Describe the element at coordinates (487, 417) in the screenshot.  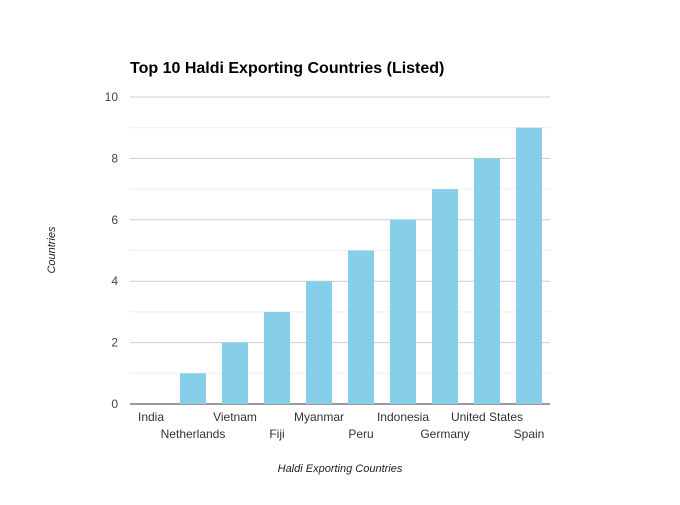
I see `x-category-label: United States` at that location.